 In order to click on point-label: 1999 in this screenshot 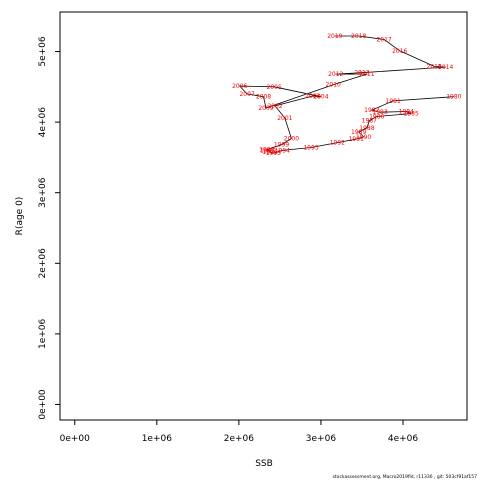, I will do `click(281, 145)`.